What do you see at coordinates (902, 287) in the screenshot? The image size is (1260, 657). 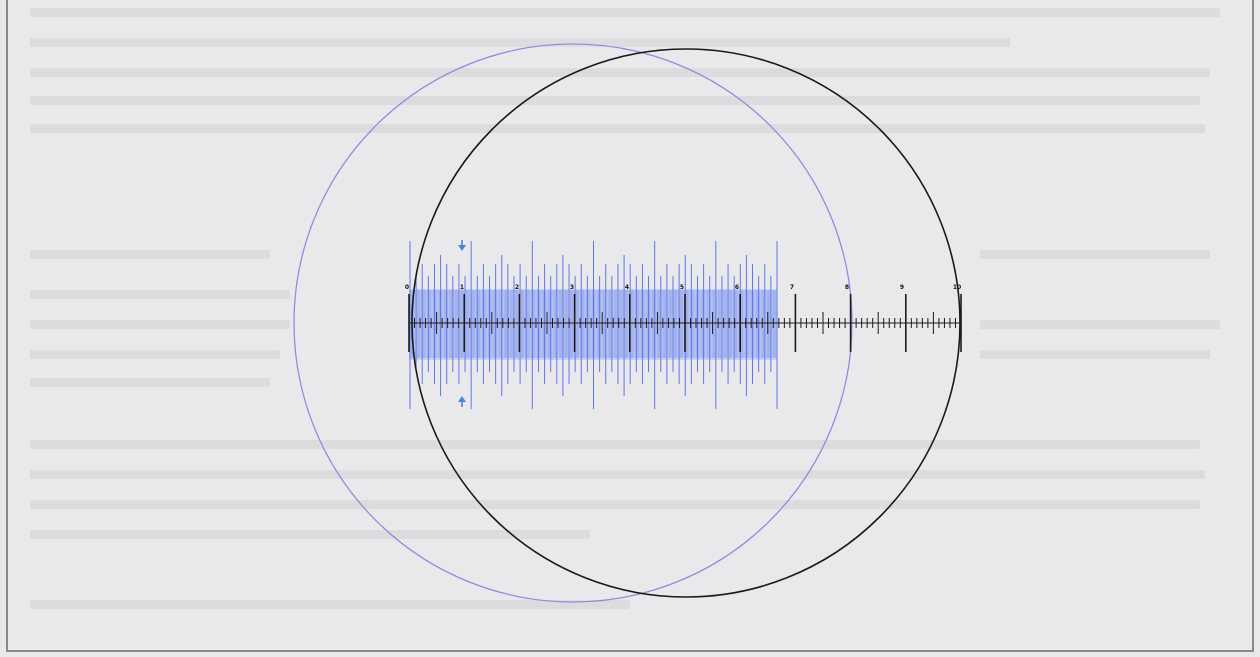 I see `scale-label: 9` at bounding box center [902, 287].